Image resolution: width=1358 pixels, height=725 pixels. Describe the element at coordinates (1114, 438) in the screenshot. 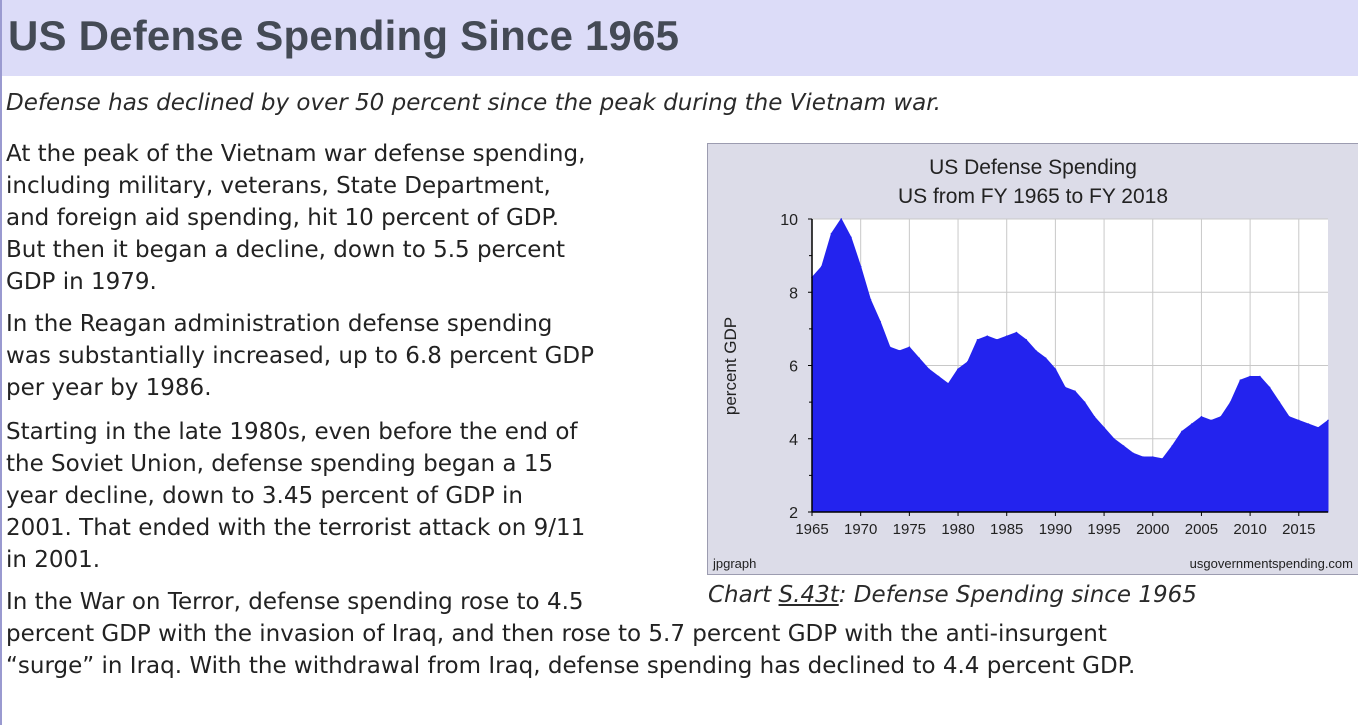

I see `data-point-1996` at that location.